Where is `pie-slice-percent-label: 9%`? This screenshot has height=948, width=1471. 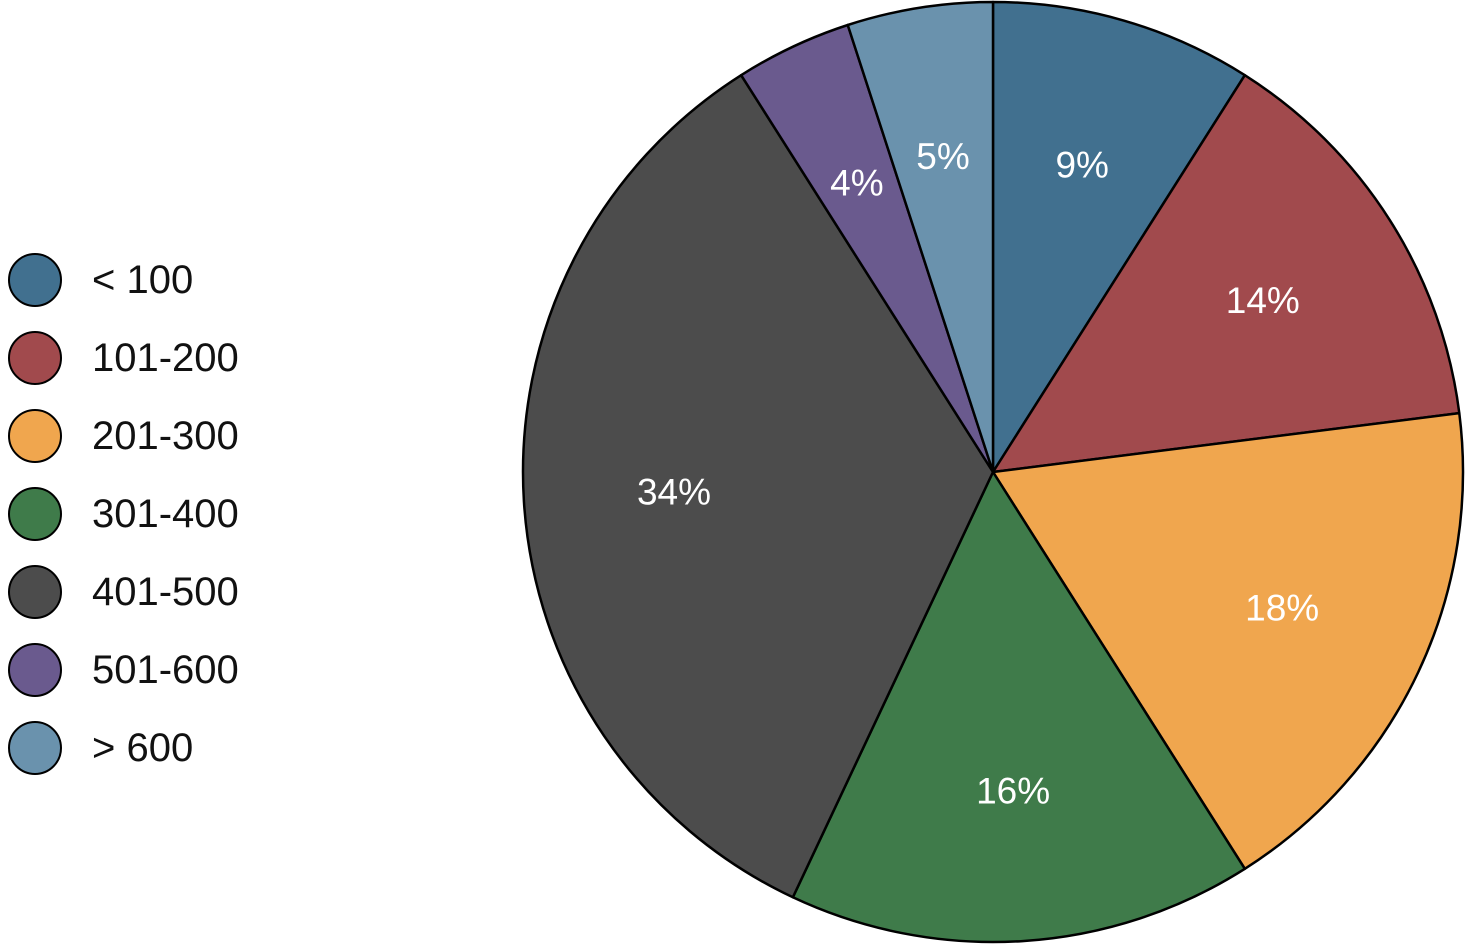 pie-slice-percent-label: 9% is located at coordinates (1081, 165).